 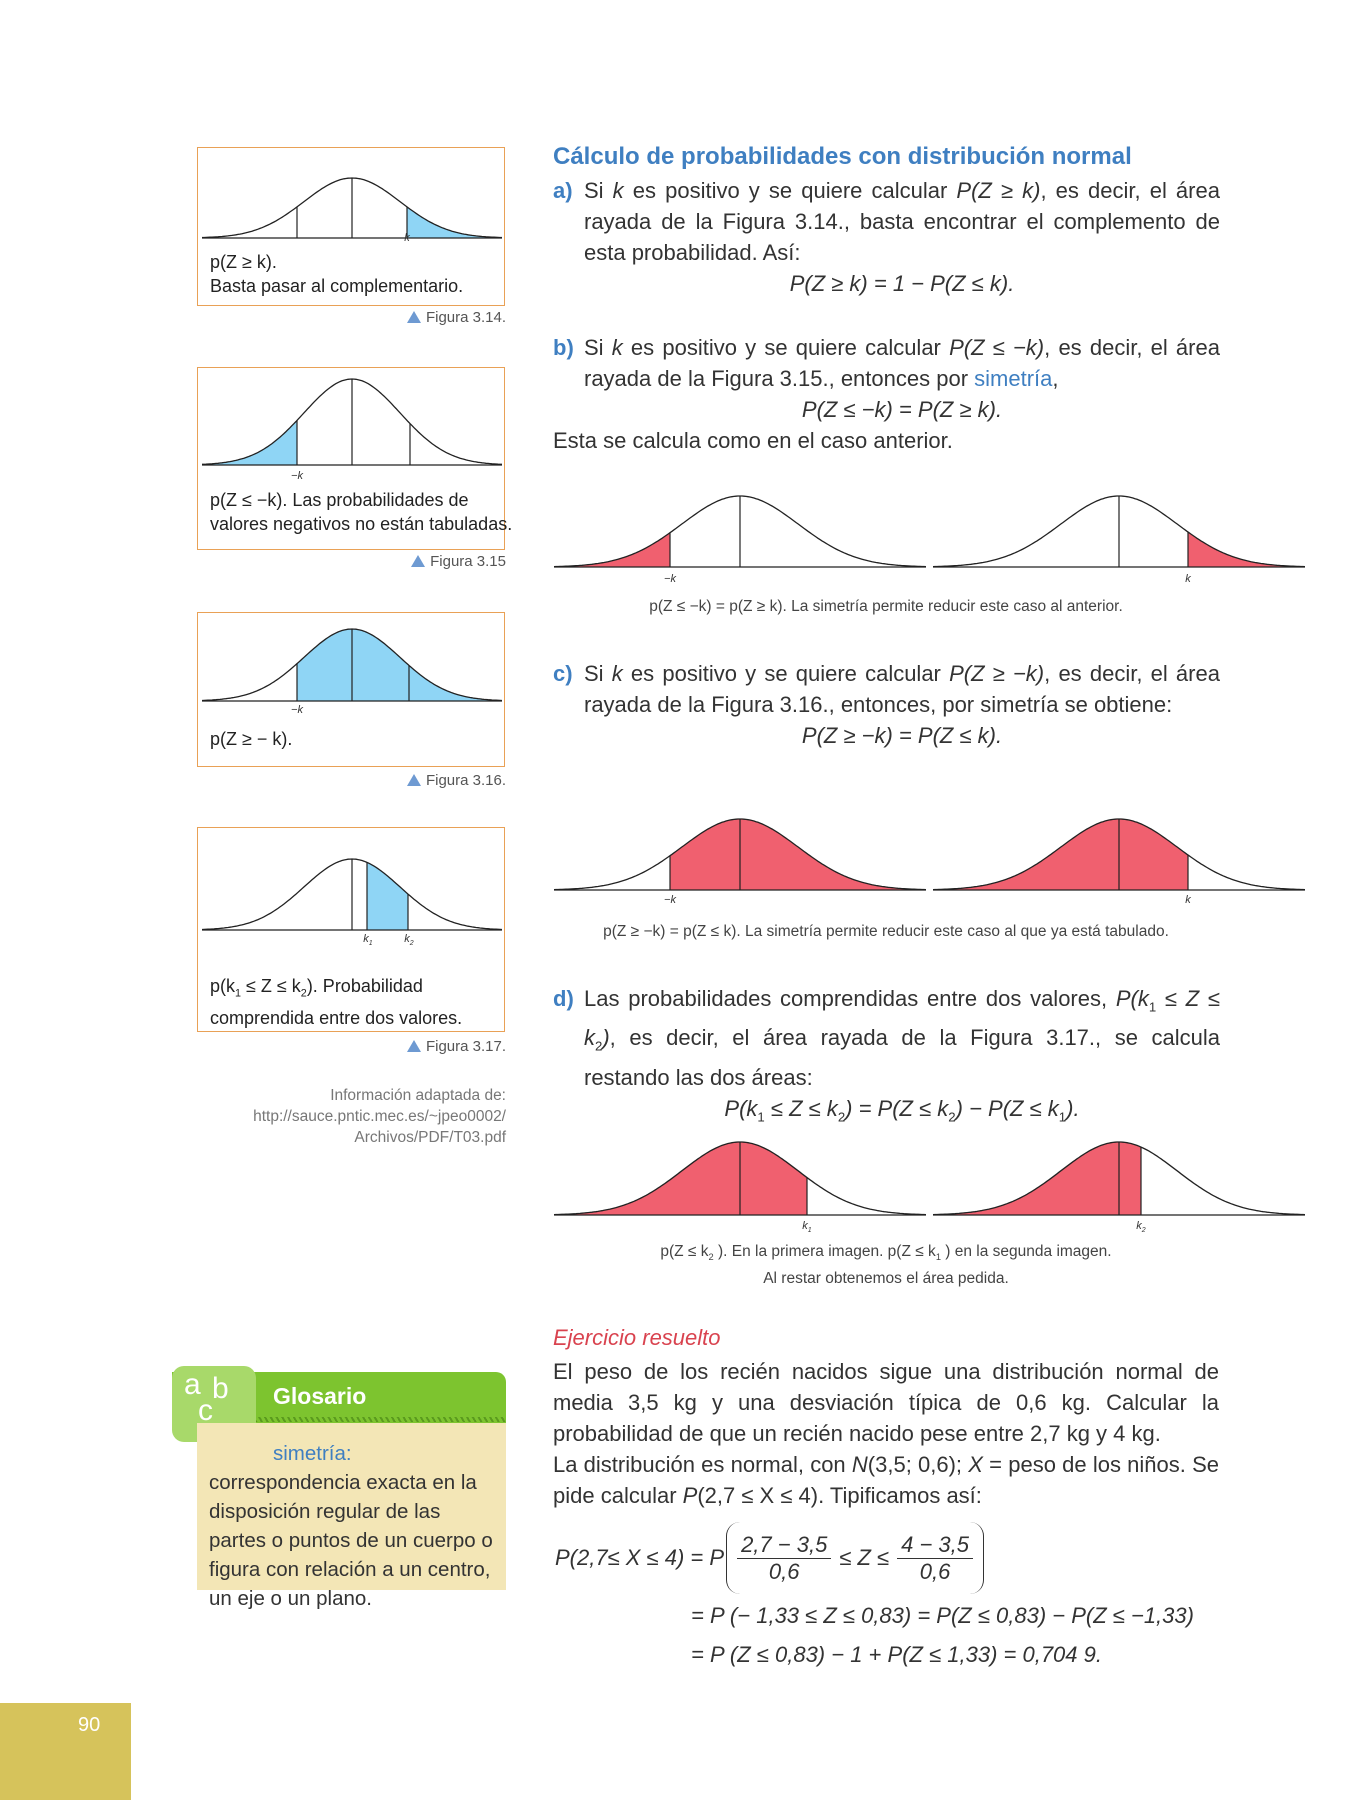 I want to click on math-run: )., so click(x=1073, y=1108).